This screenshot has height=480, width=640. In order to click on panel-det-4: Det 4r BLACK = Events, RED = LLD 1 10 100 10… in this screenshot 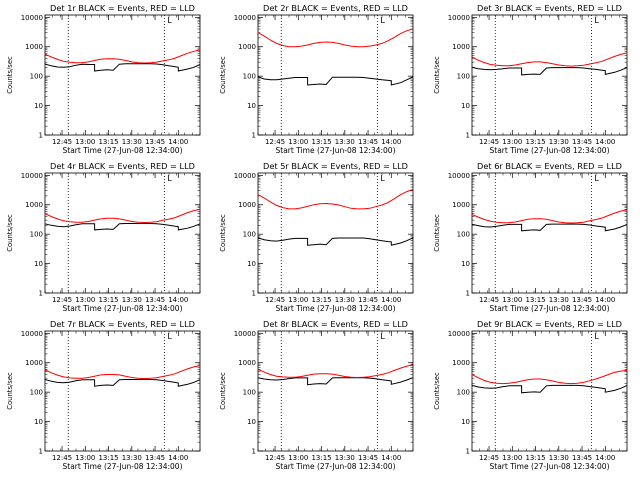, I will do `click(103, 237)`.